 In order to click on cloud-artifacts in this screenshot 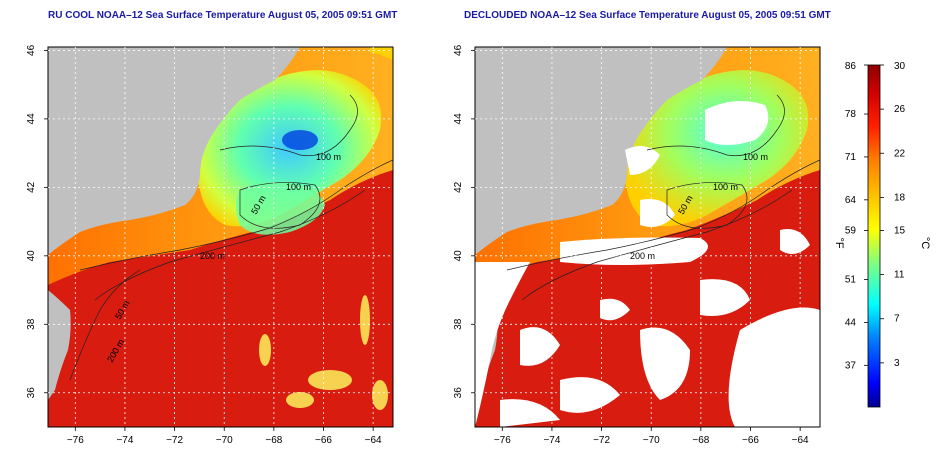, I will do `click(323, 352)`.